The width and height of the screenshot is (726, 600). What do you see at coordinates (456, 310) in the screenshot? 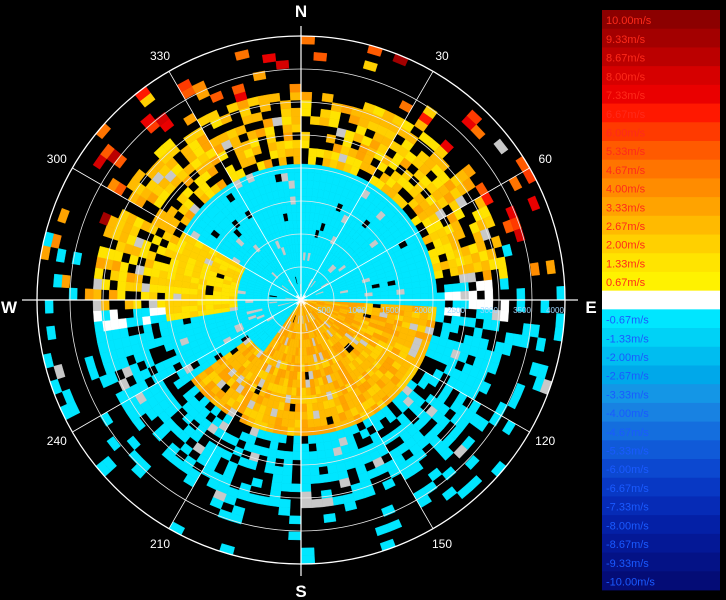
I see `range-tick-label: 2500` at bounding box center [456, 310].